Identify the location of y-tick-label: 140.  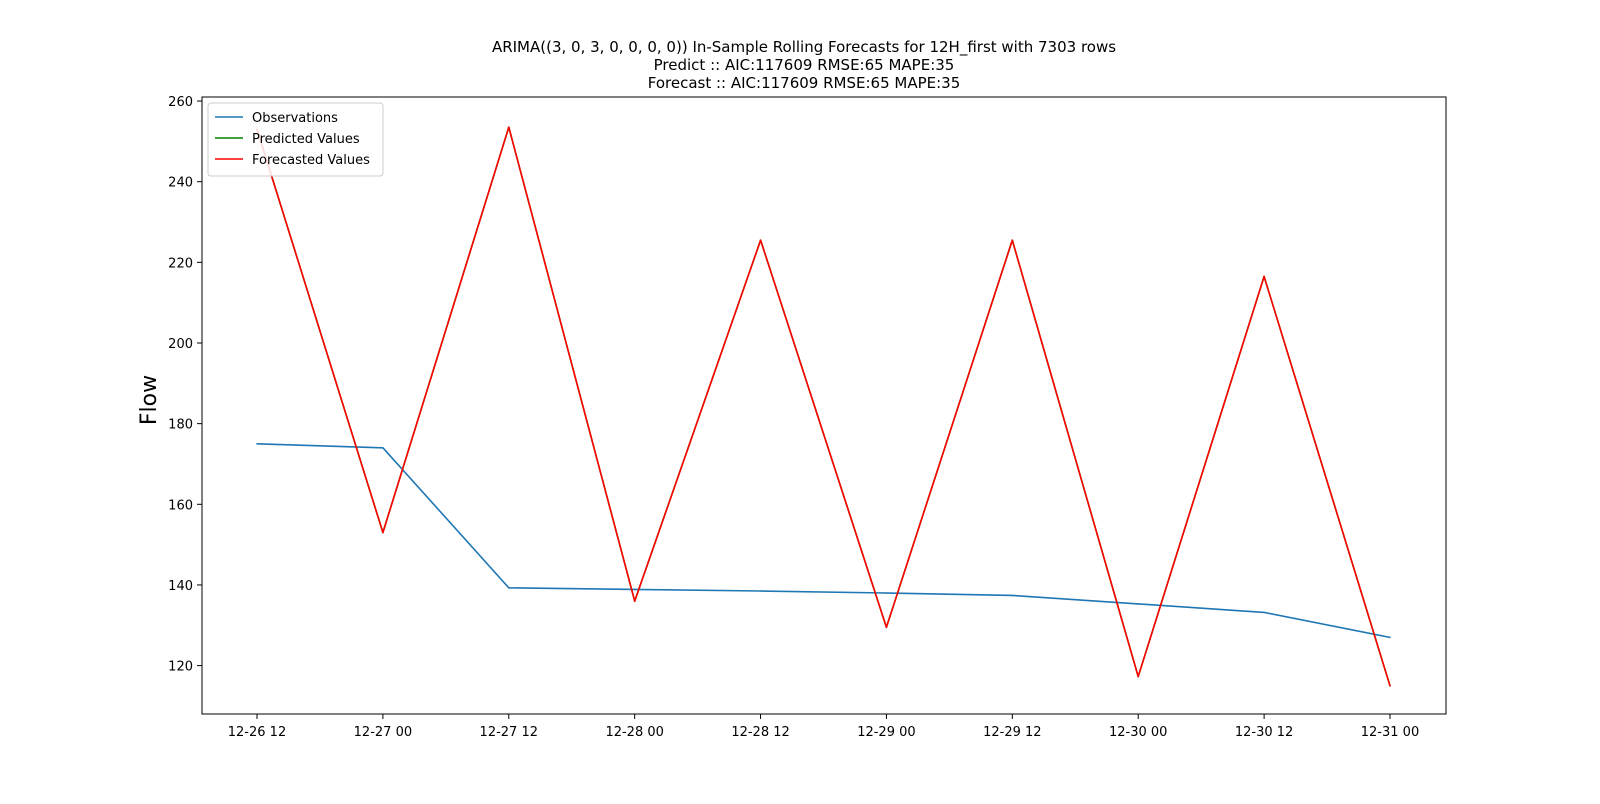
(180, 586).